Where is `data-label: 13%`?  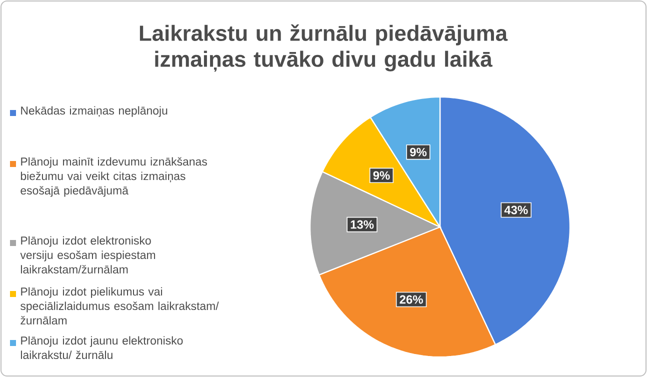
data-label: 13% is located at coordinates (362, 224).